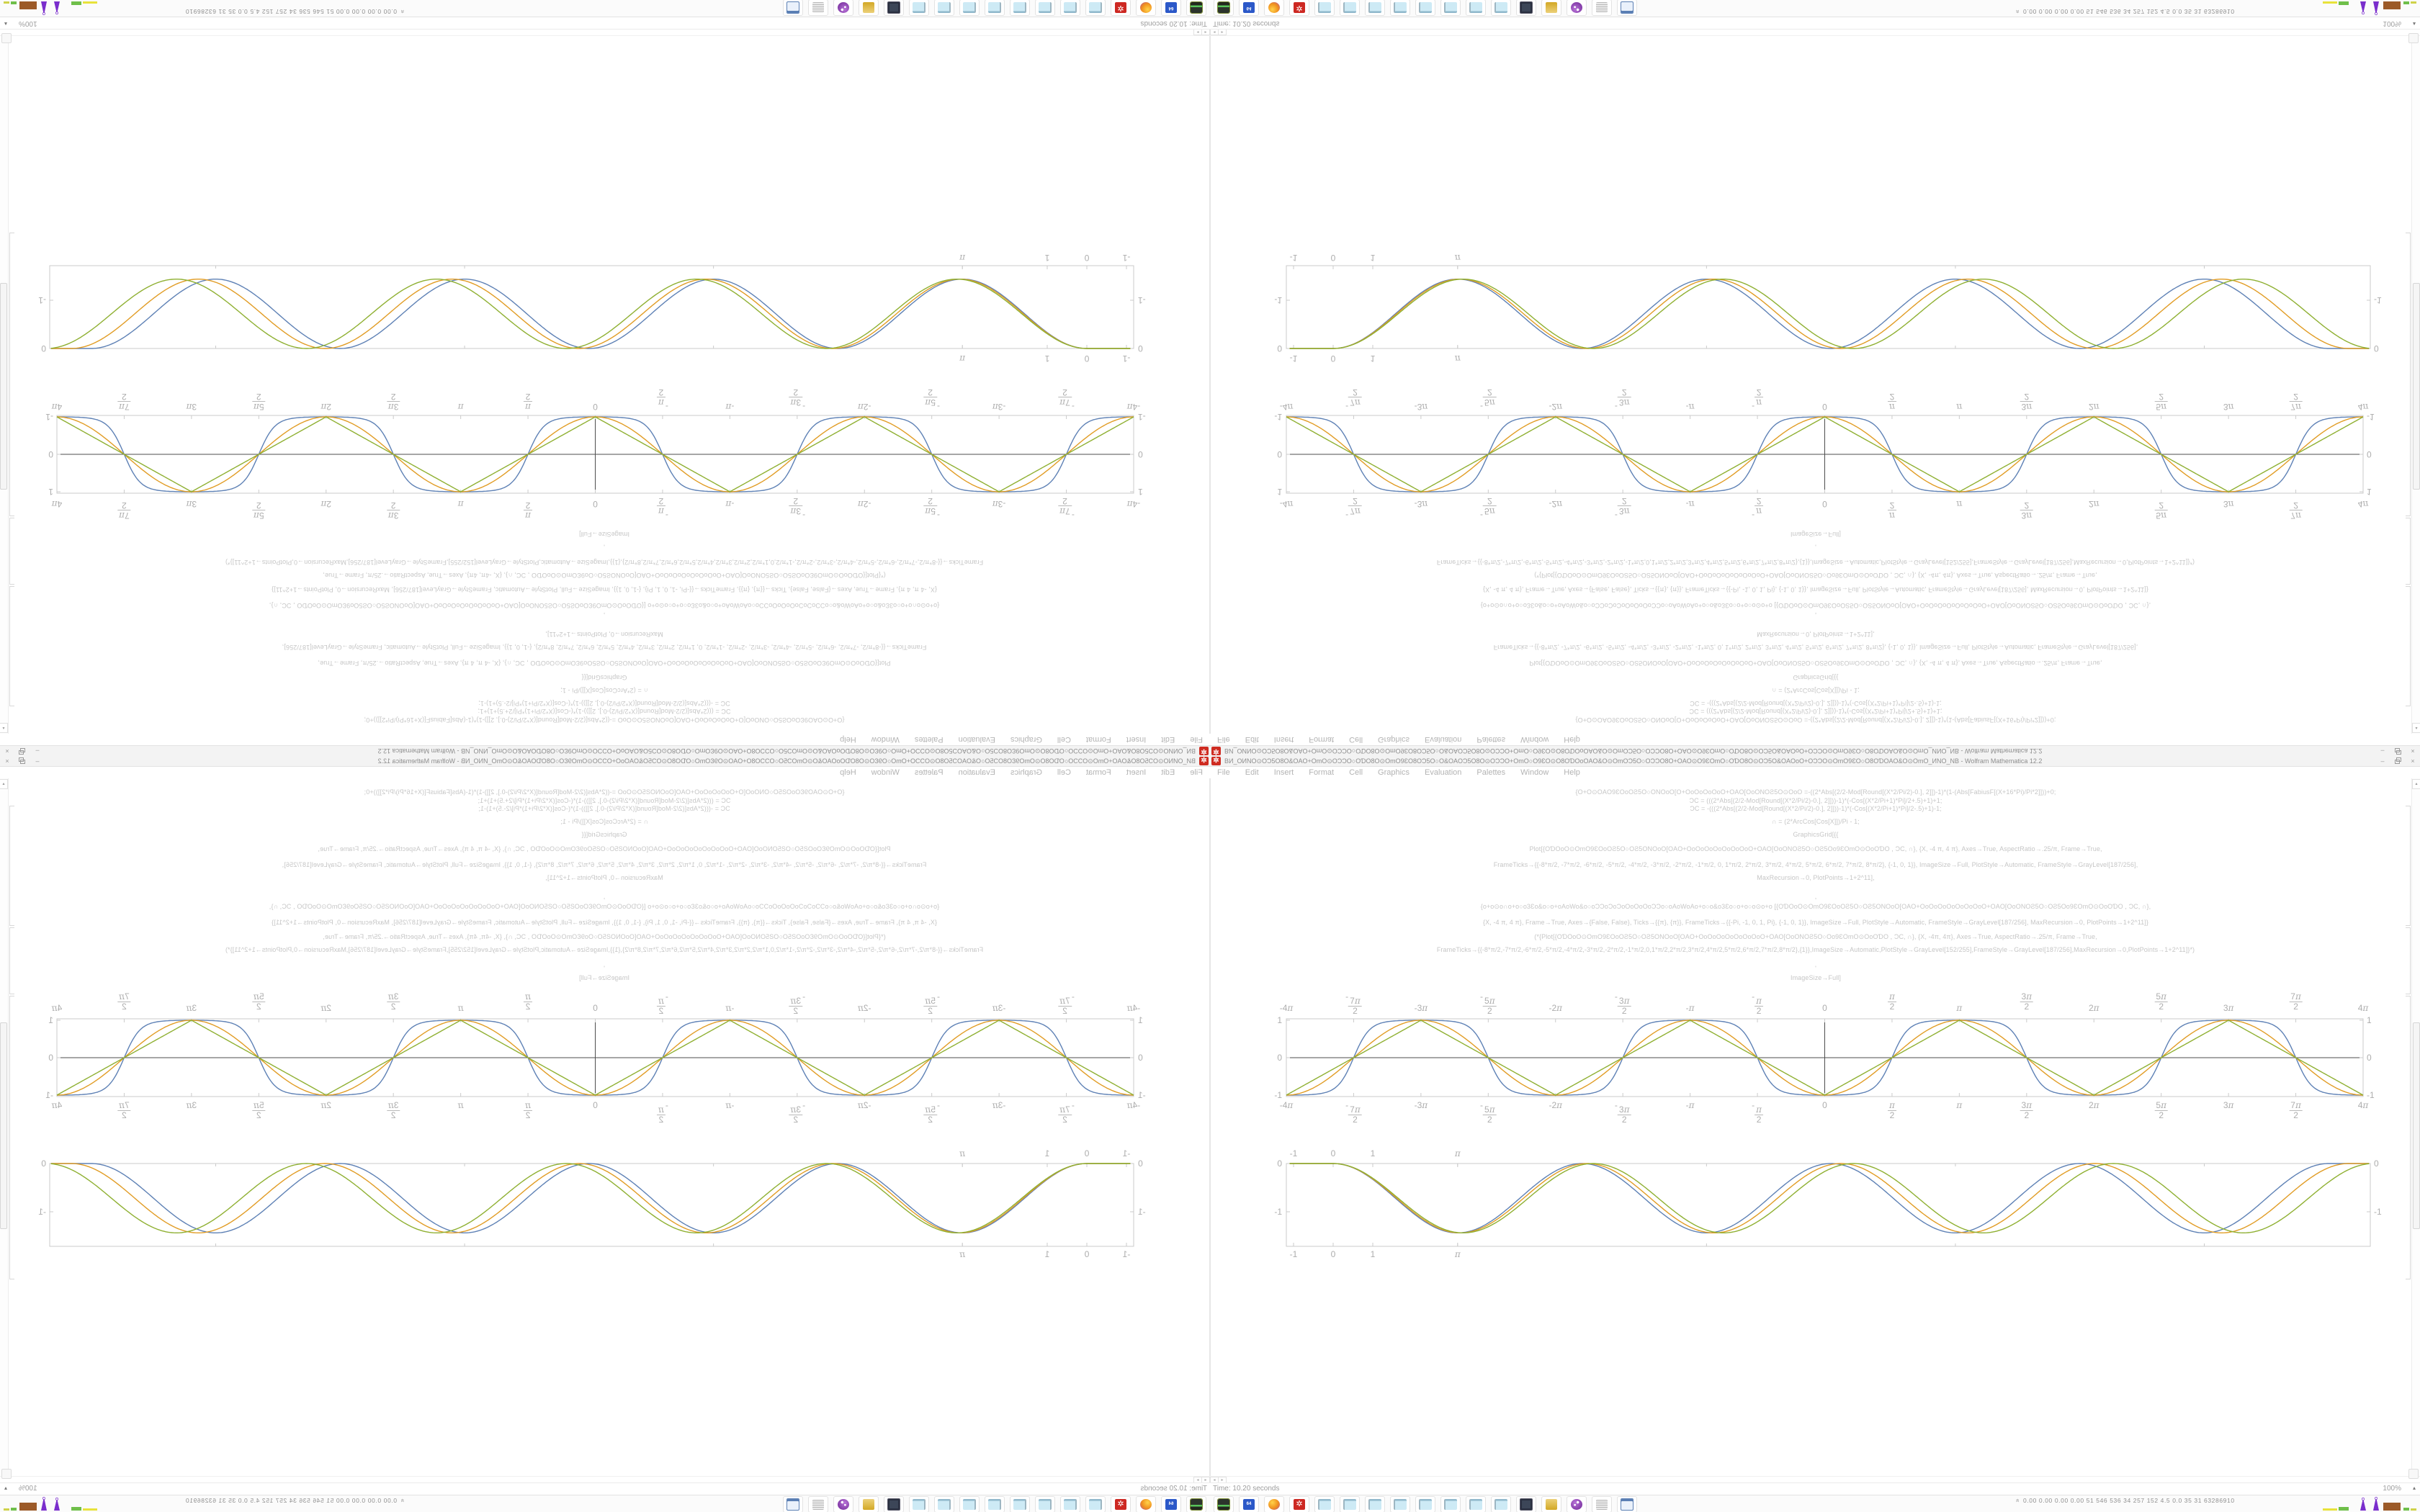 The height and width of the screenshot is (1512, 2420). I want to click on menu-item-insert: Insert, so click(1136, 739).